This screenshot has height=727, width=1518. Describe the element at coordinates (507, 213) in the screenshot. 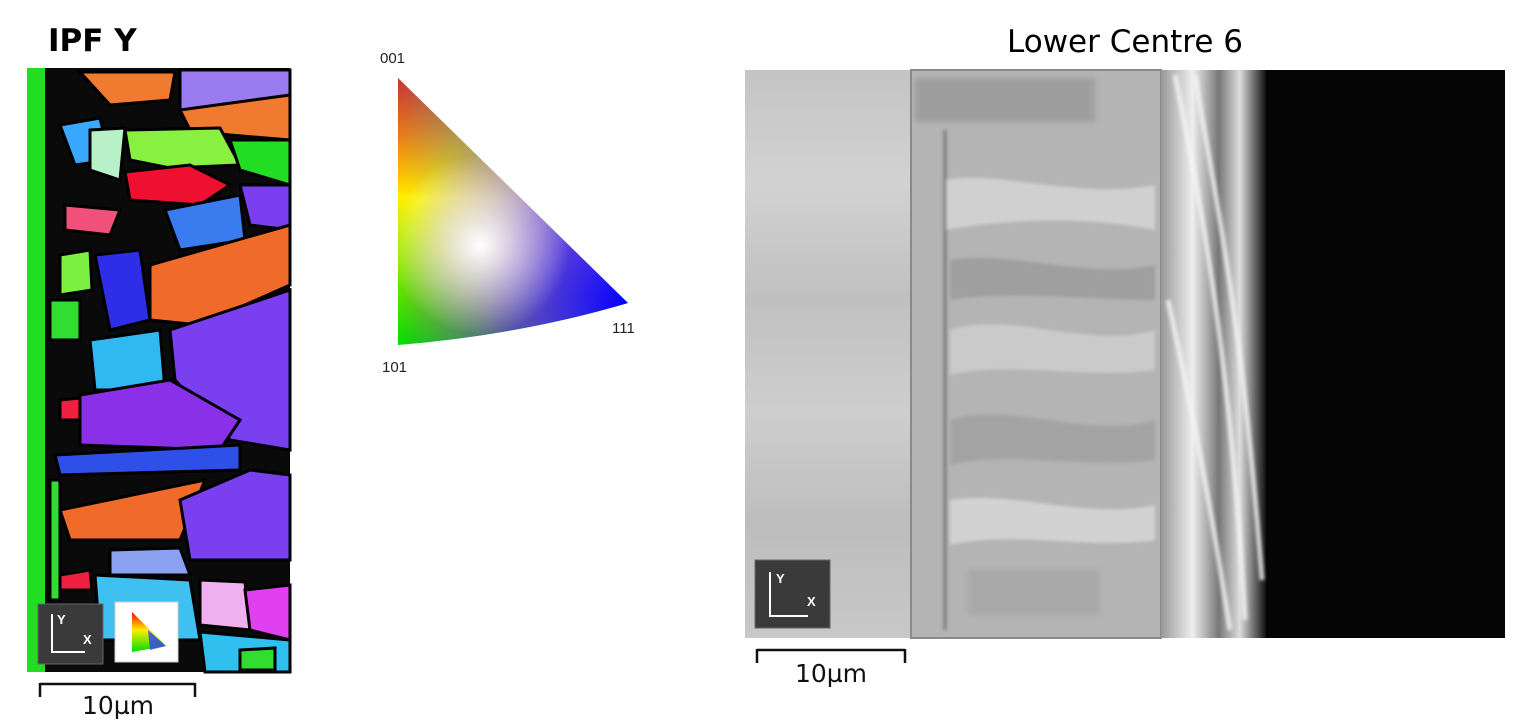

I see `ipf-key: 001 101 111` at that location.